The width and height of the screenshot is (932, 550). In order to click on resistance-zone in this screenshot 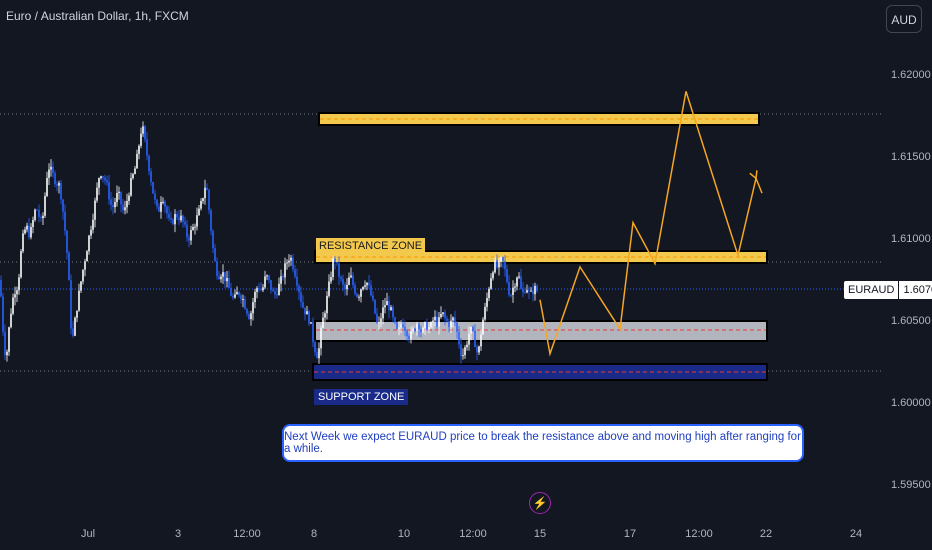, I will do `click(541, 257)`.